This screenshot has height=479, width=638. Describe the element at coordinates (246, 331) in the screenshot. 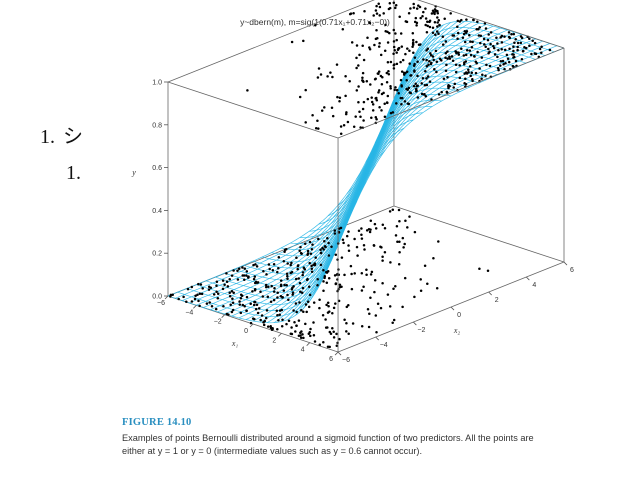

I see `x1-tick-label: 0` at that location.